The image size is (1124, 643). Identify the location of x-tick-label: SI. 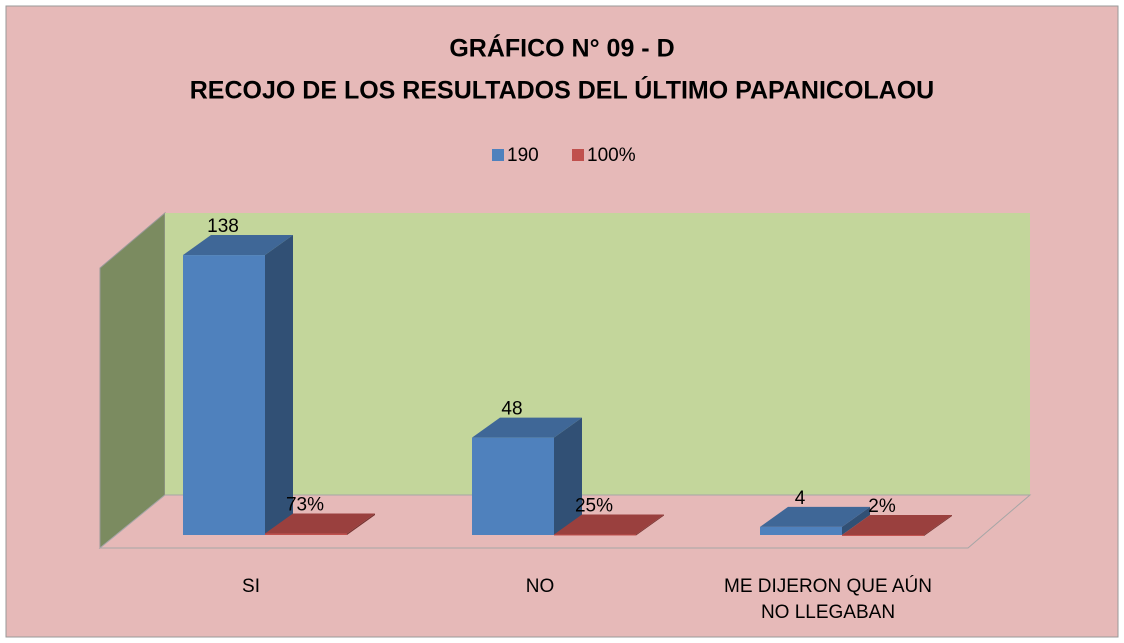
(251, 586).